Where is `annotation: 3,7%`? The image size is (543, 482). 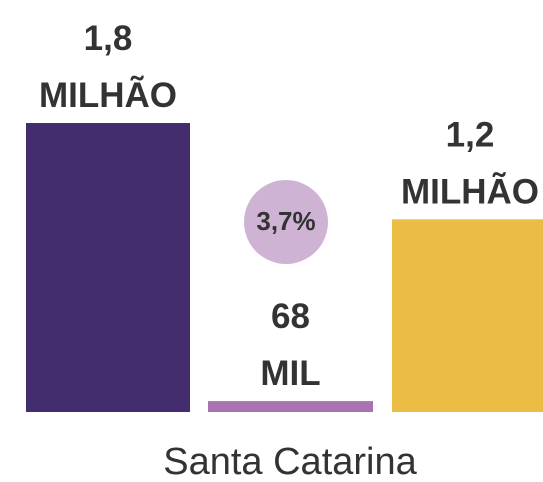
annotation: 3,7% is located at coordinates (285, 221).